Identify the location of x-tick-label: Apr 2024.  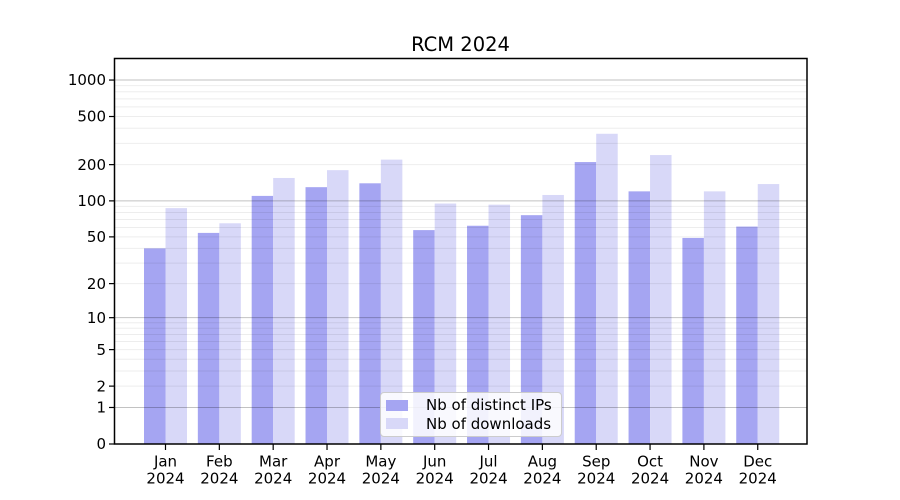
(327, 470).